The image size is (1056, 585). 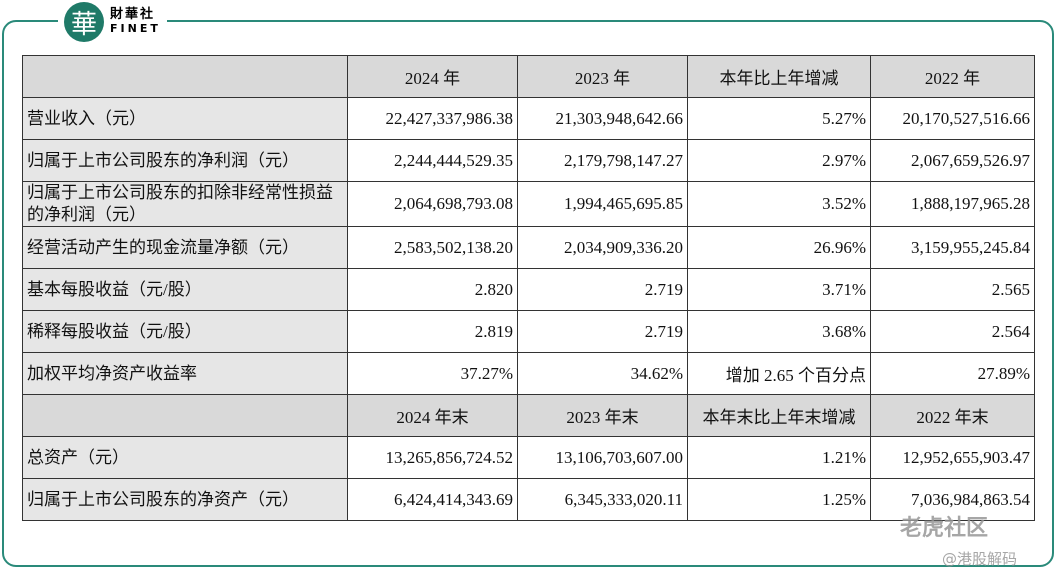 What do you see at coordinates (185, 118) in the screenshot?
I see `row-label: 营业收入（元）` at bounding box center [185, 118].